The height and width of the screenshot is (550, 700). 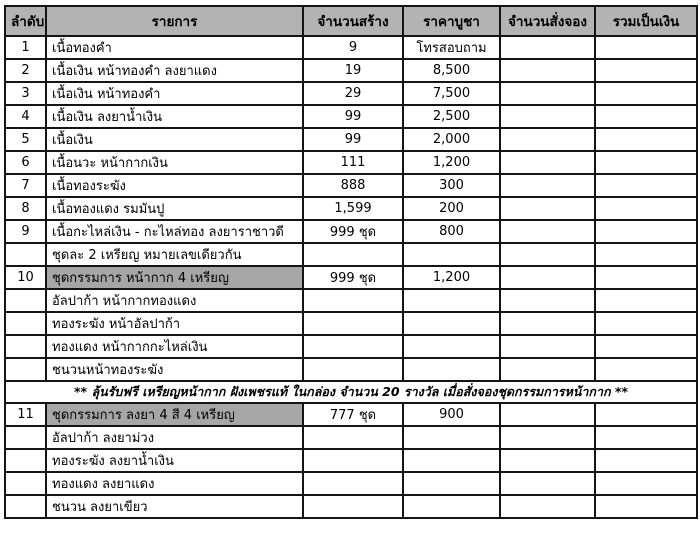 What do you see at coordinates (174, 139) in the screenshot?
I see `cell-item: เนื้อเงิน` at bounding box center [174, 139].